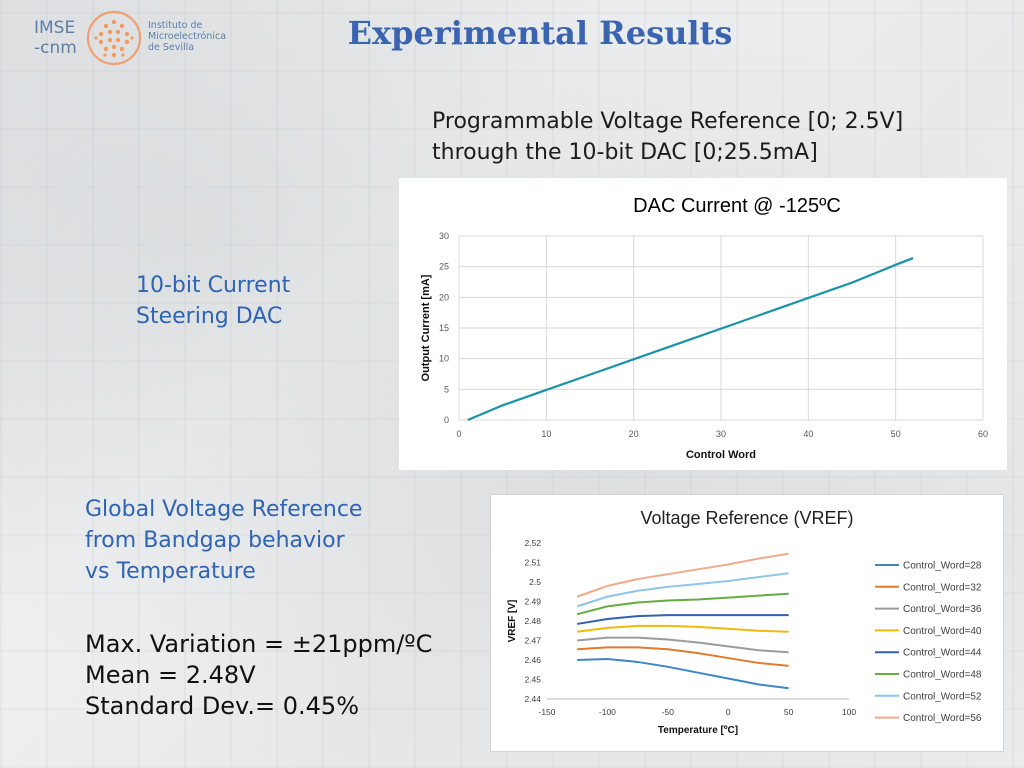  Describe the element at coordinates (942, 609) in the screenshot. I see `legend-entry: Control_Word=36` at that location.